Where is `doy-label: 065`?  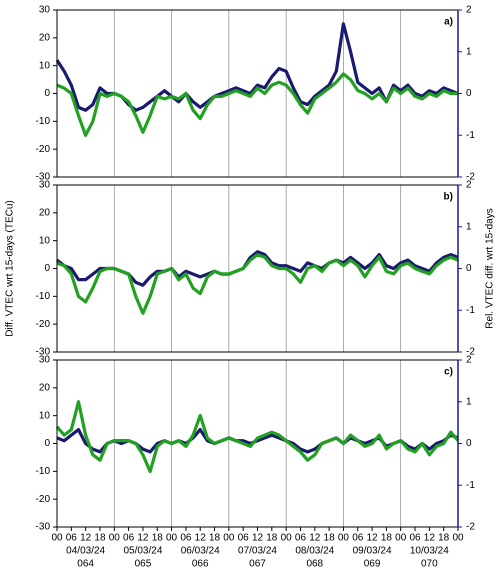 doy-label: 065 is located at coordinates (143, 563).